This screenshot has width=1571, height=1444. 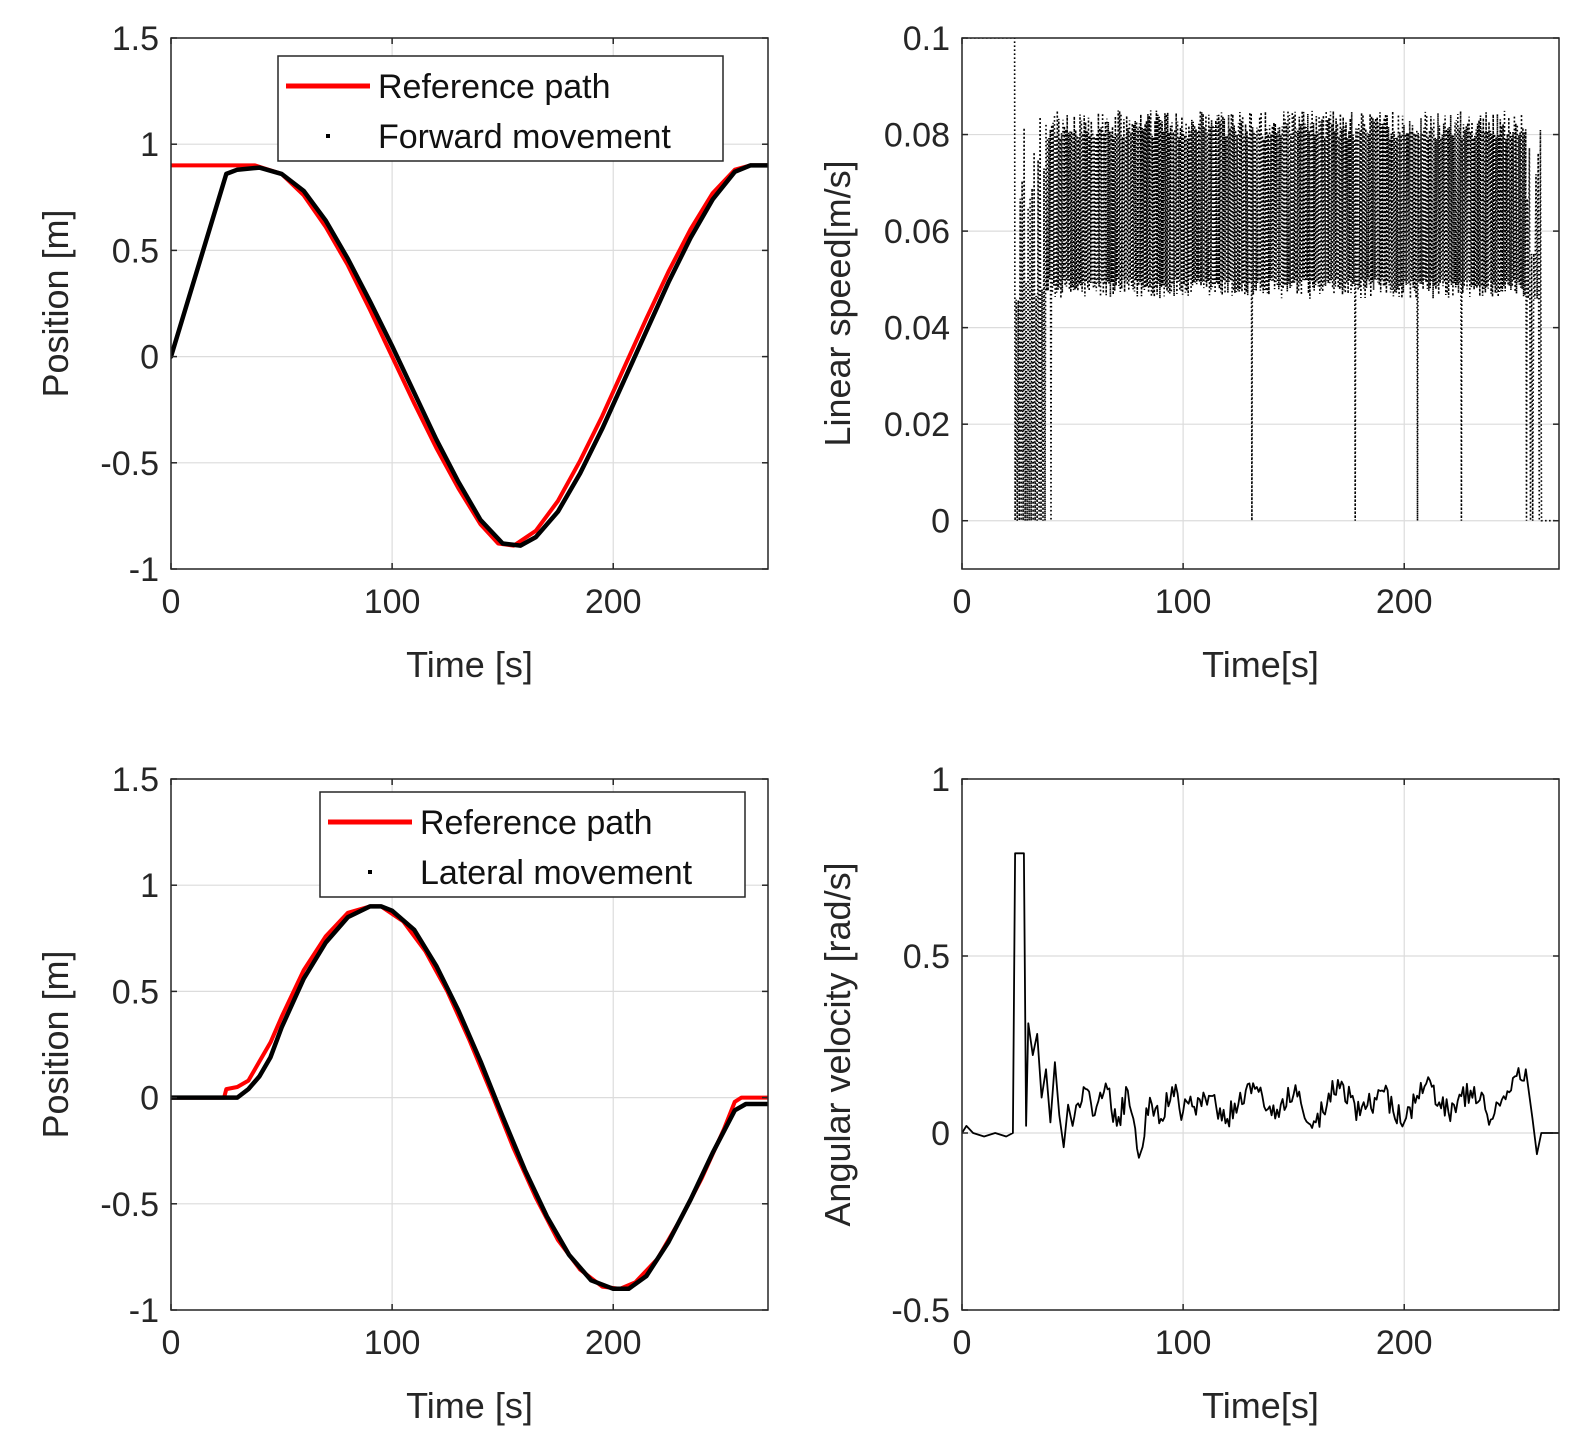 What do you see at coordinates (837, 303) in the screenshot?
I see `y-axis-label: Linear speed[m/s]` at bounding box center [837, 303].